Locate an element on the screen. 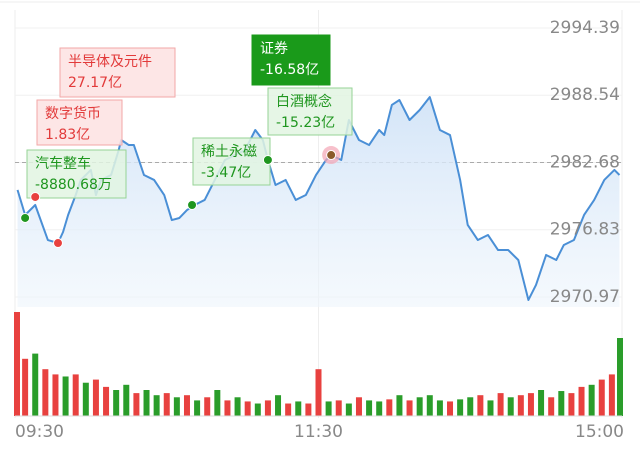 The image size is (640, 457). annotation-amount: -3.47亿 is located at coordinates (226, 173).